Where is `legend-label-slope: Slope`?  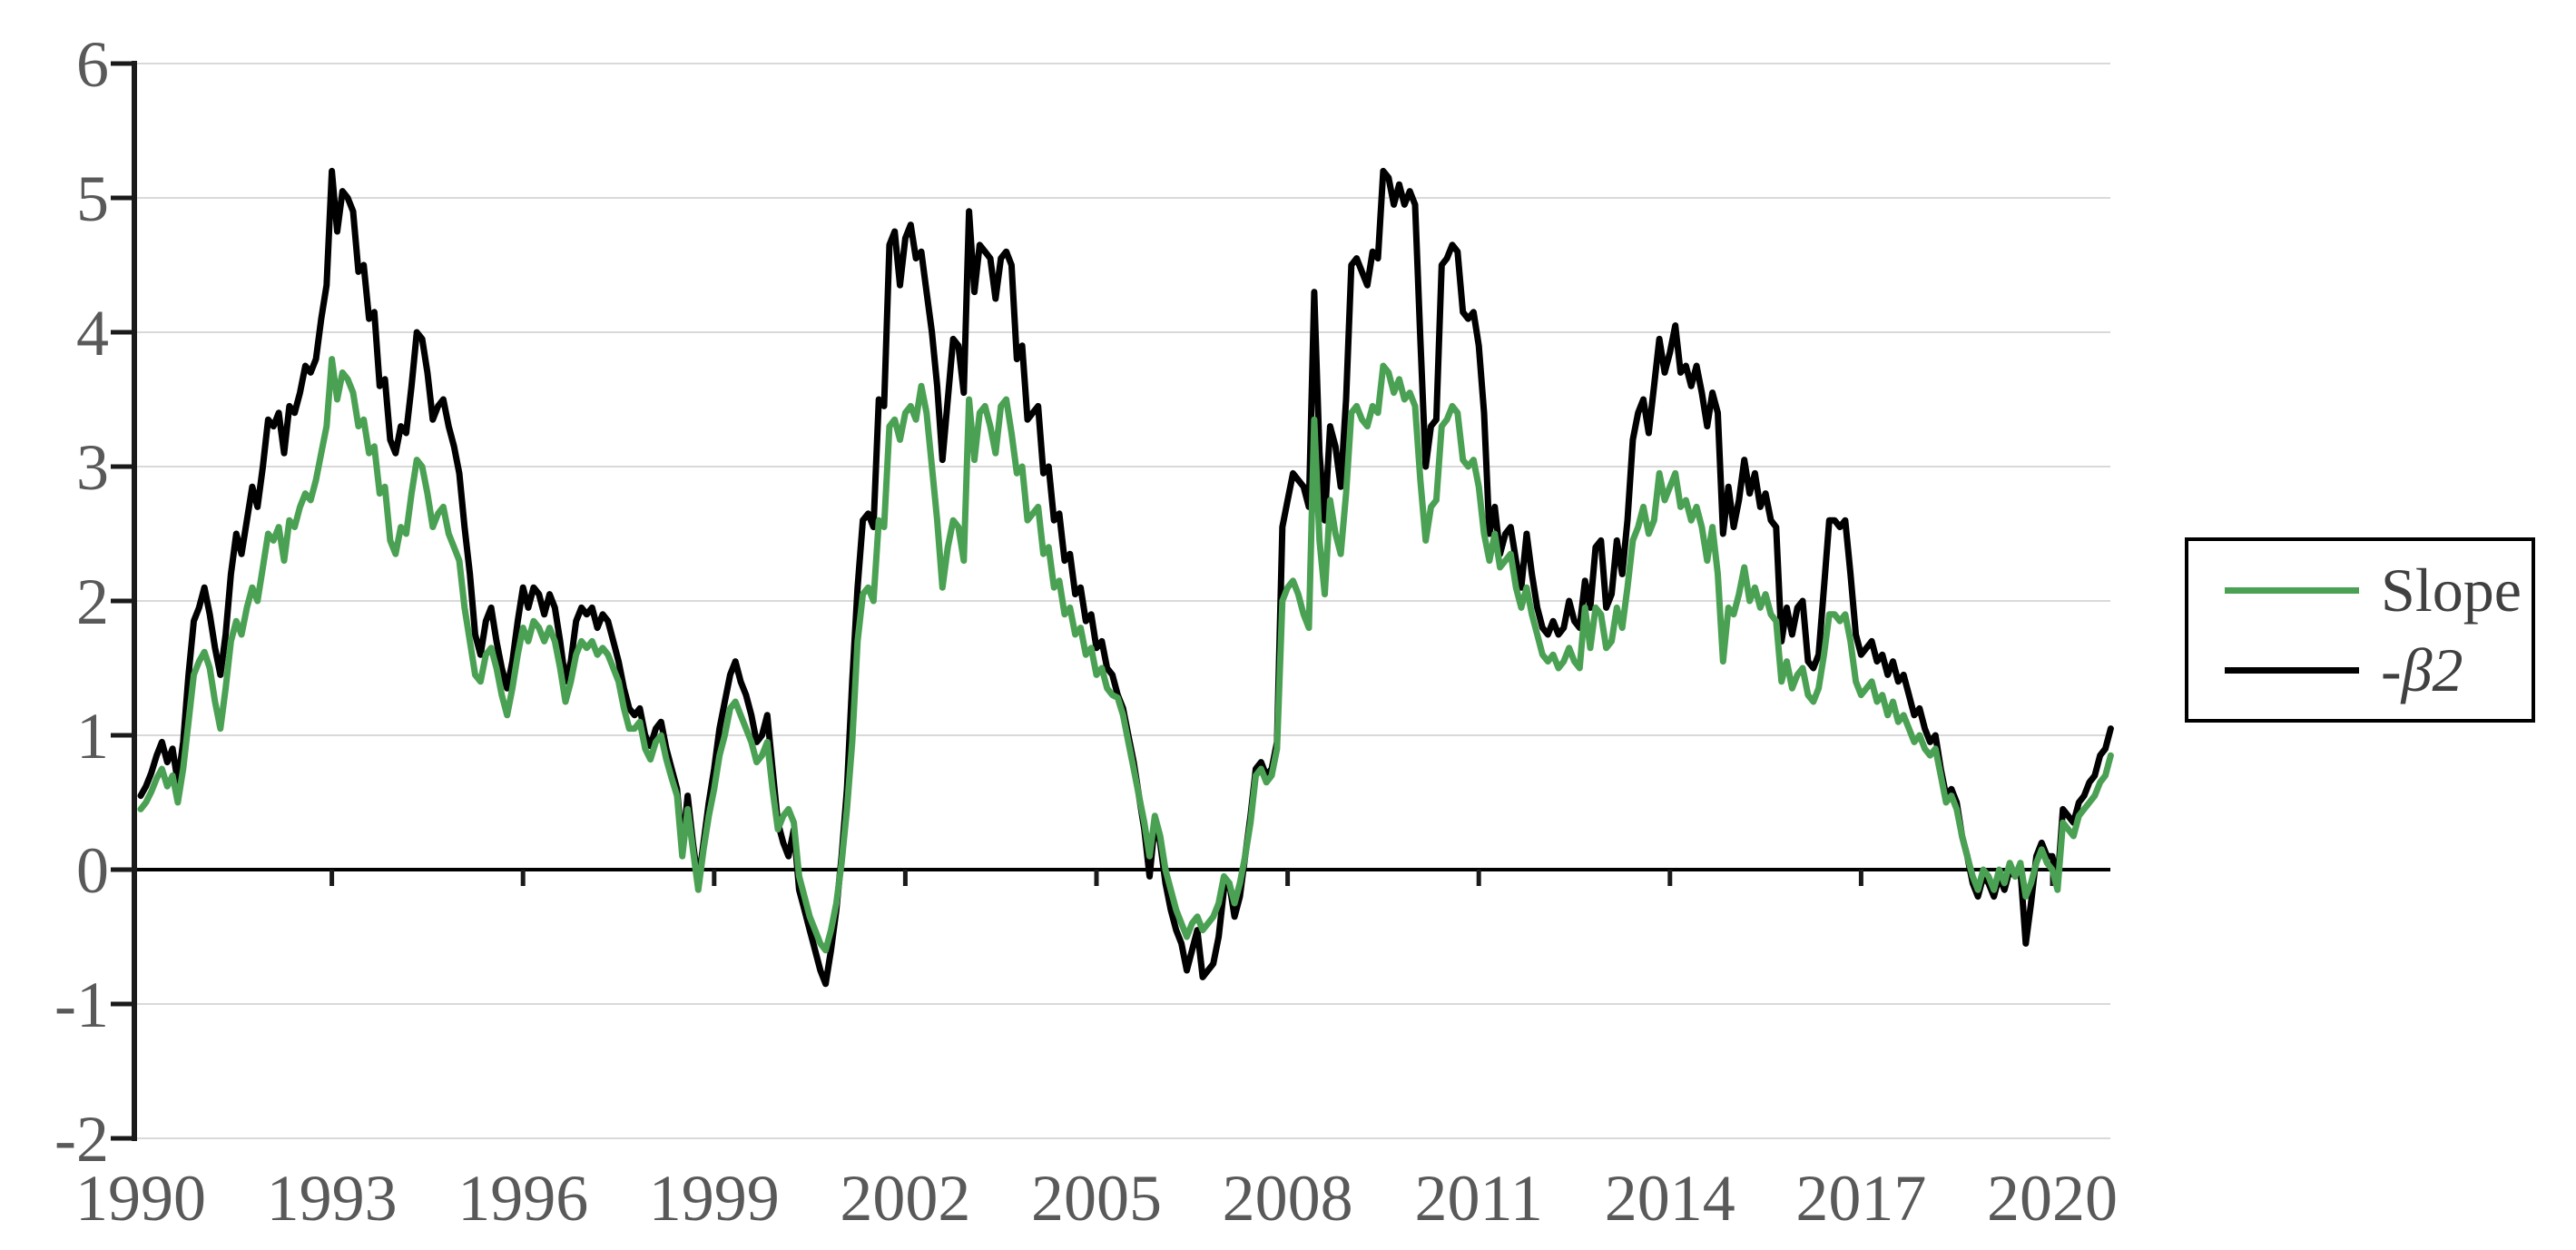
legend-label-slope: Slope is located at coordinates (2451, 590).